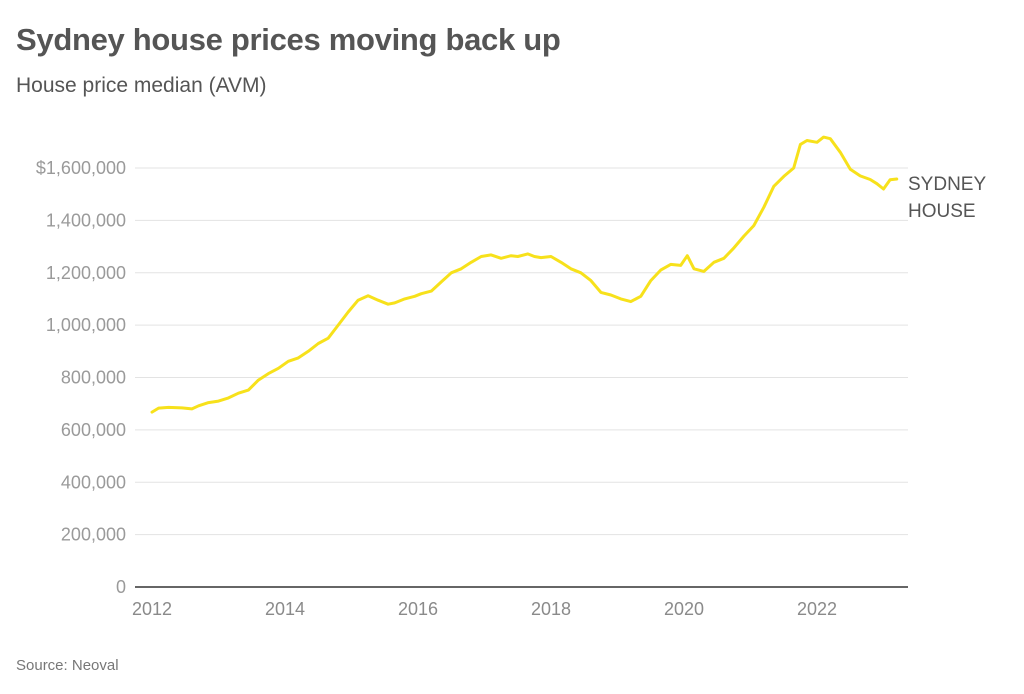 This screenshot has height=694, width=1024. What do you see at coordinates (285, 609) in the screenshot?
I see `x-tick-label: 2014` at bounding box center [285, 609].